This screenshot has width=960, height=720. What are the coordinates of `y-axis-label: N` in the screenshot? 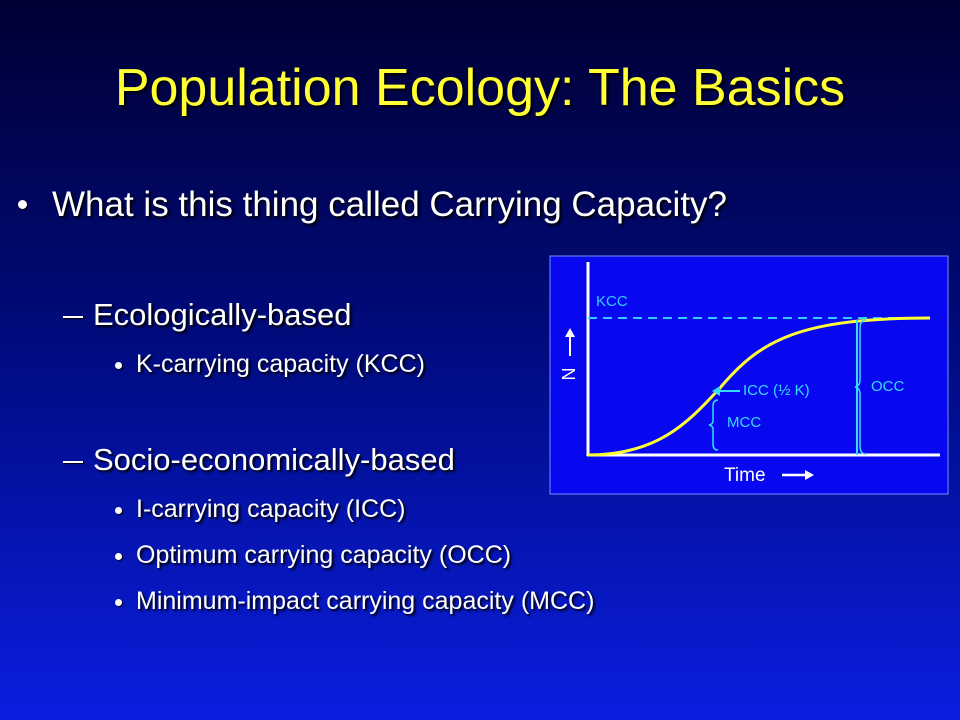 It's located at (569, 374).